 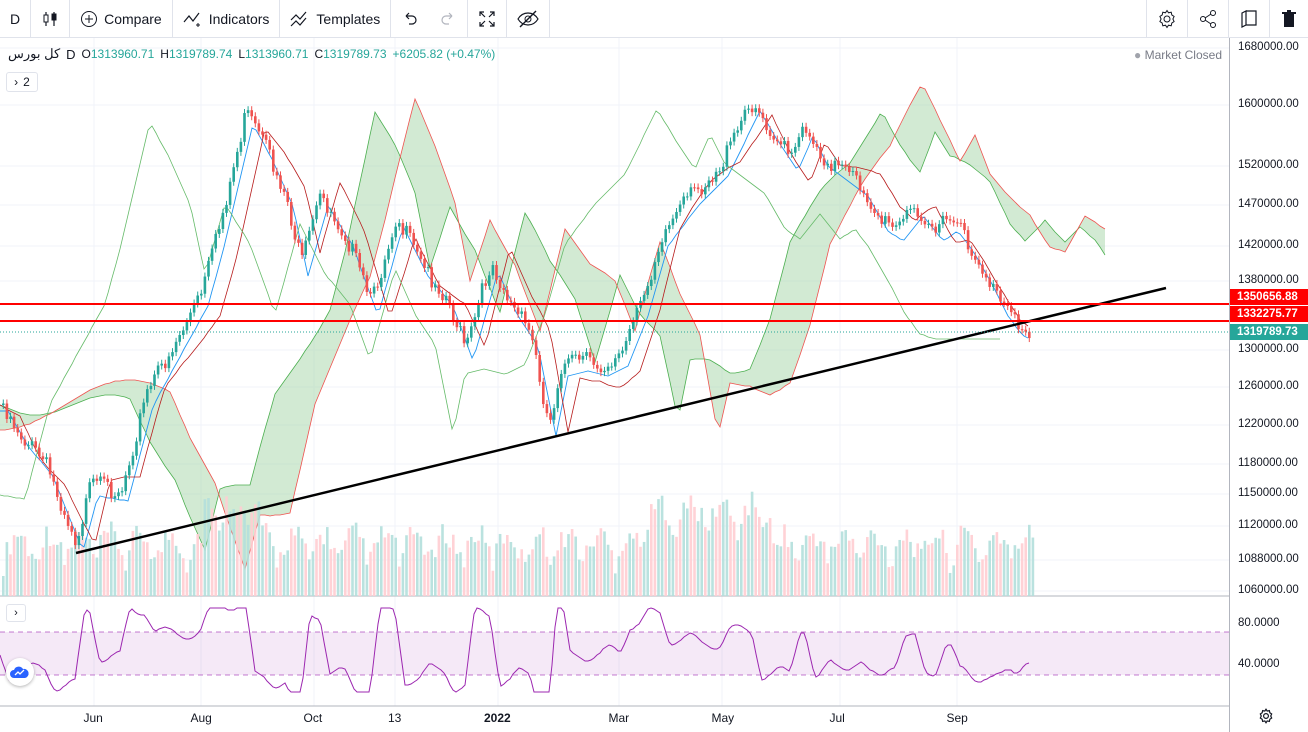 I want to click on compare-button: Compare, so click(x=121, y=19).